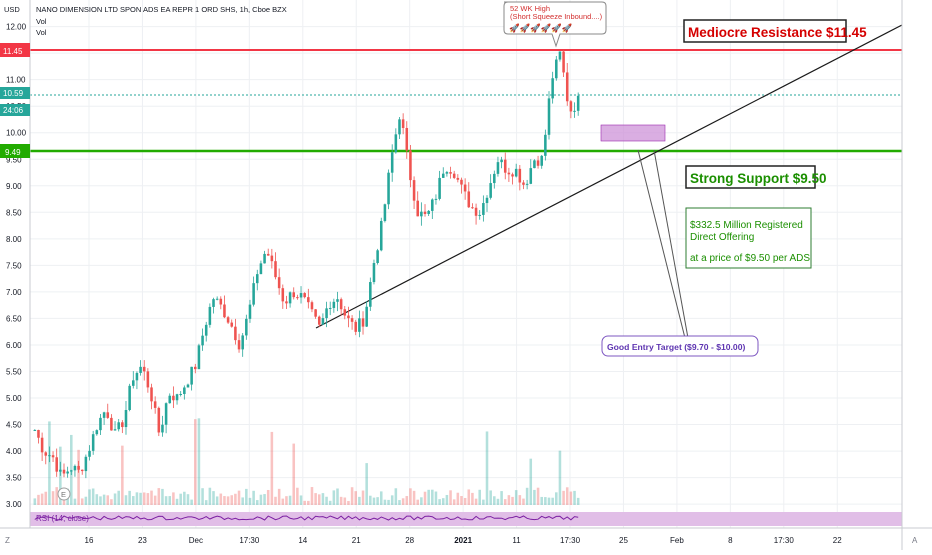  Describe the element at coordinates (556, 16) in the screenshot. I see `high-callout-line2: (Short Squeeze Inbound....)` at that location.